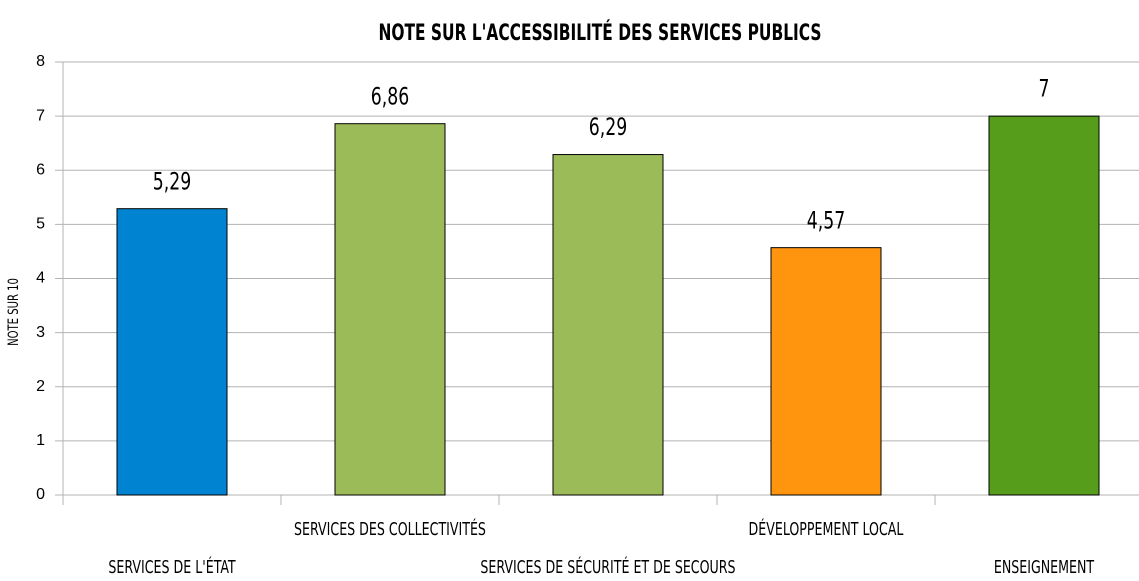  What do you see at coordinates (40, 169) in the screenshot?
I see `y-tick-label: 6` at bounding box center [40, 169].